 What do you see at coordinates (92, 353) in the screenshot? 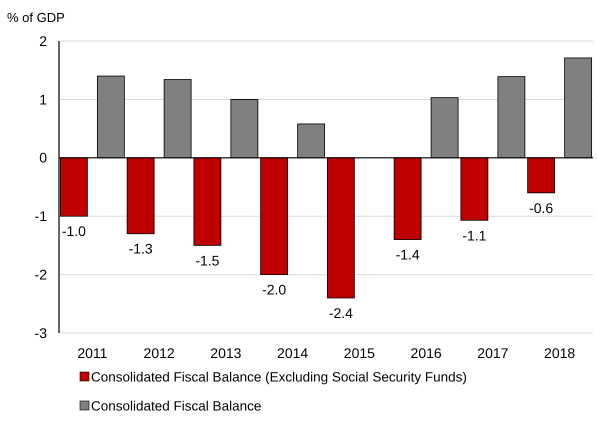
I see `x-tick-label: 2011` at bounding box center [92, 353].